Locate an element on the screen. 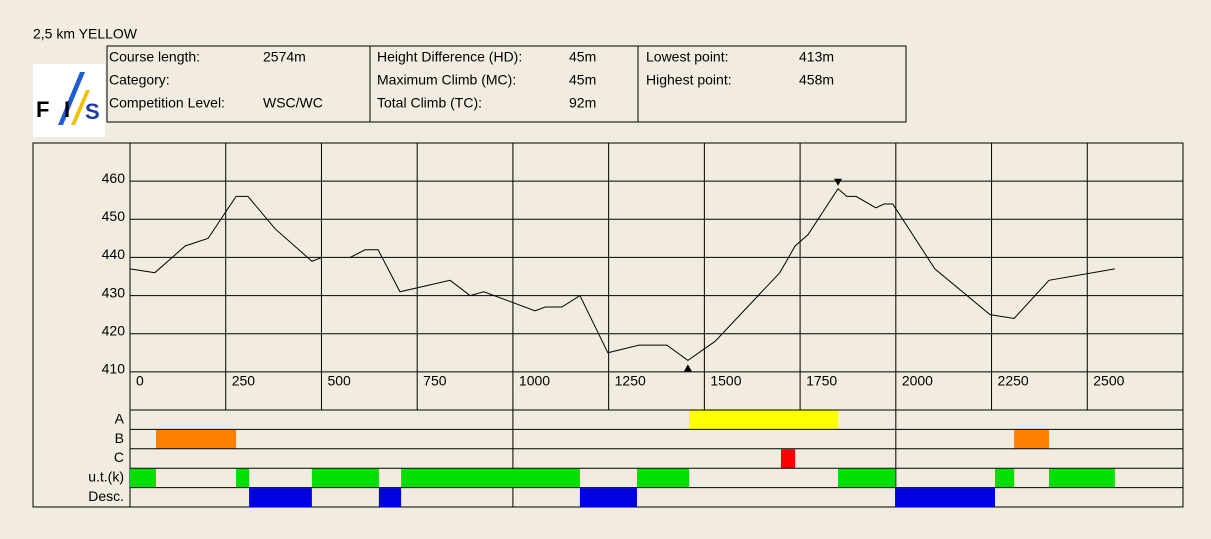  chart-title: 2,5 km YELLOW is located at coordinates (85, 34).